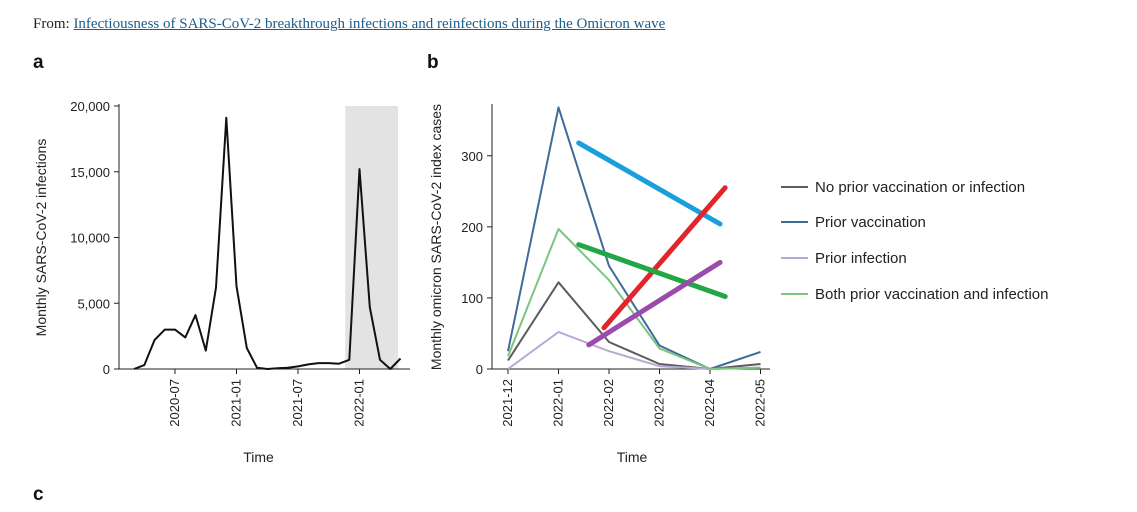  What do you see at coordinates (371, 237) in the screenshot?
I see `omicron-shaded-region` at bounding box center [371, 237].